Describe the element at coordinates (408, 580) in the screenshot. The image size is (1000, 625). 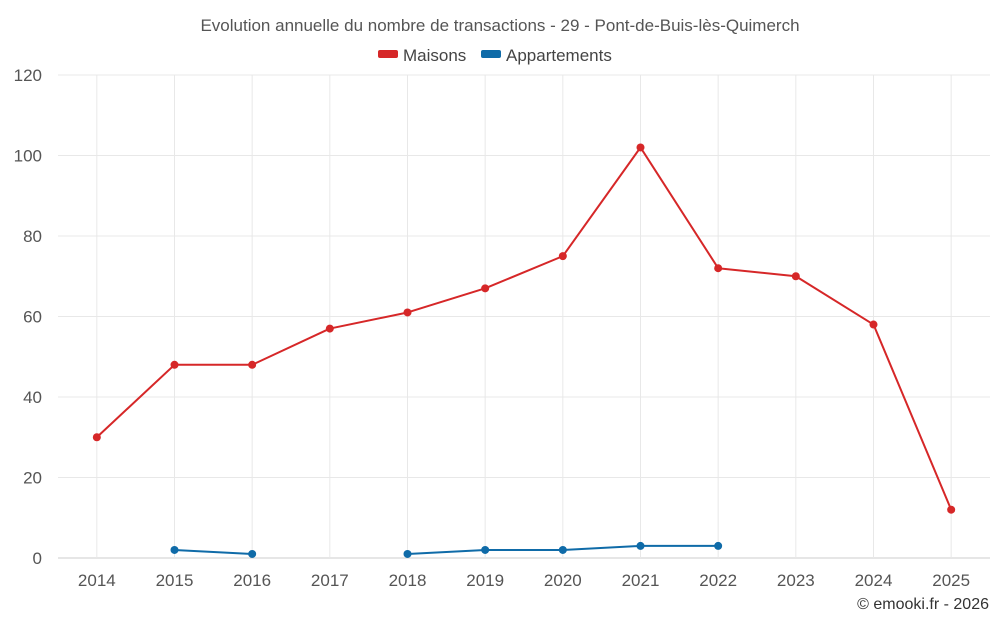
I see `x-tick-label: 2018` at that location.